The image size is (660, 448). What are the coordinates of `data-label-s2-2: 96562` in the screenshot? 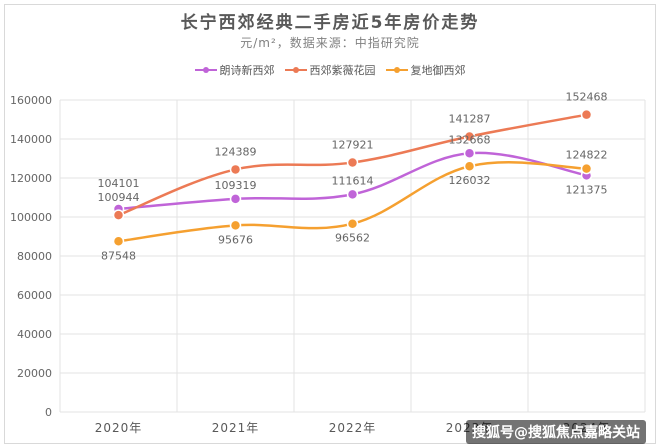 It's located at (352, 238).